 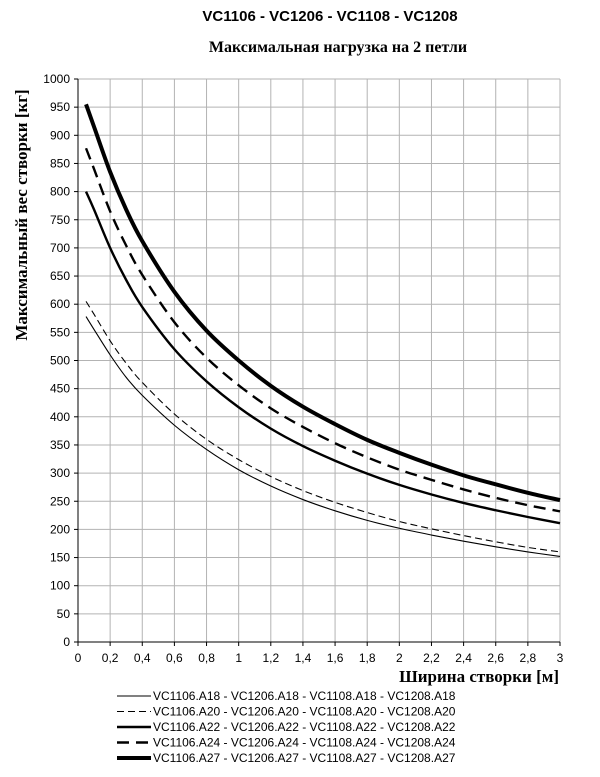 What do you see at coordinates (60, 192) in the screenshot?
I see `y-tick-label: 800` at bounding box center [60, 192].